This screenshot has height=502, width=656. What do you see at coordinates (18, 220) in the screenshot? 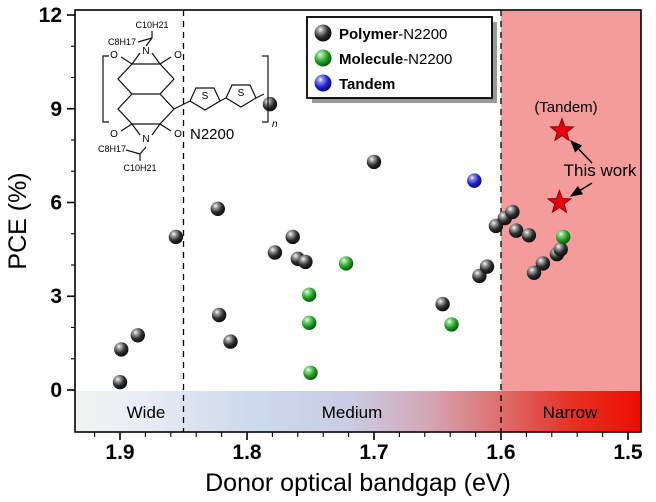
I see `y-axis-title: PCE (%)` at bounding box center [18, 220].